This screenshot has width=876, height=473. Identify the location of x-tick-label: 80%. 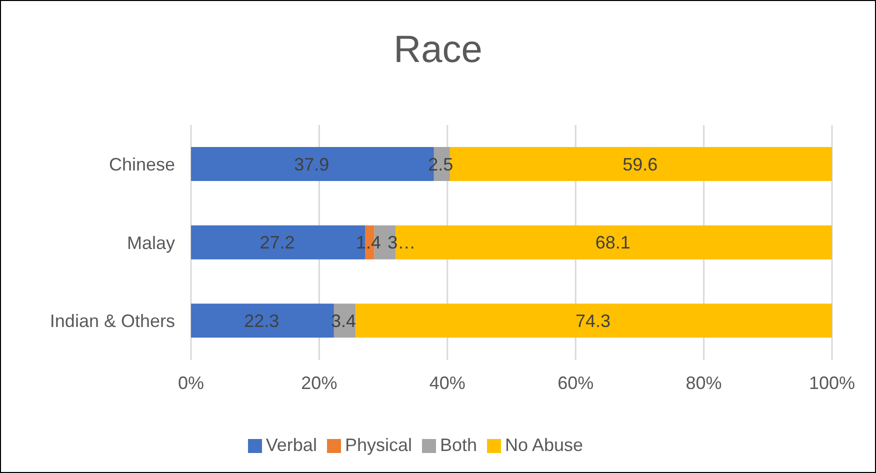
(704, 382).